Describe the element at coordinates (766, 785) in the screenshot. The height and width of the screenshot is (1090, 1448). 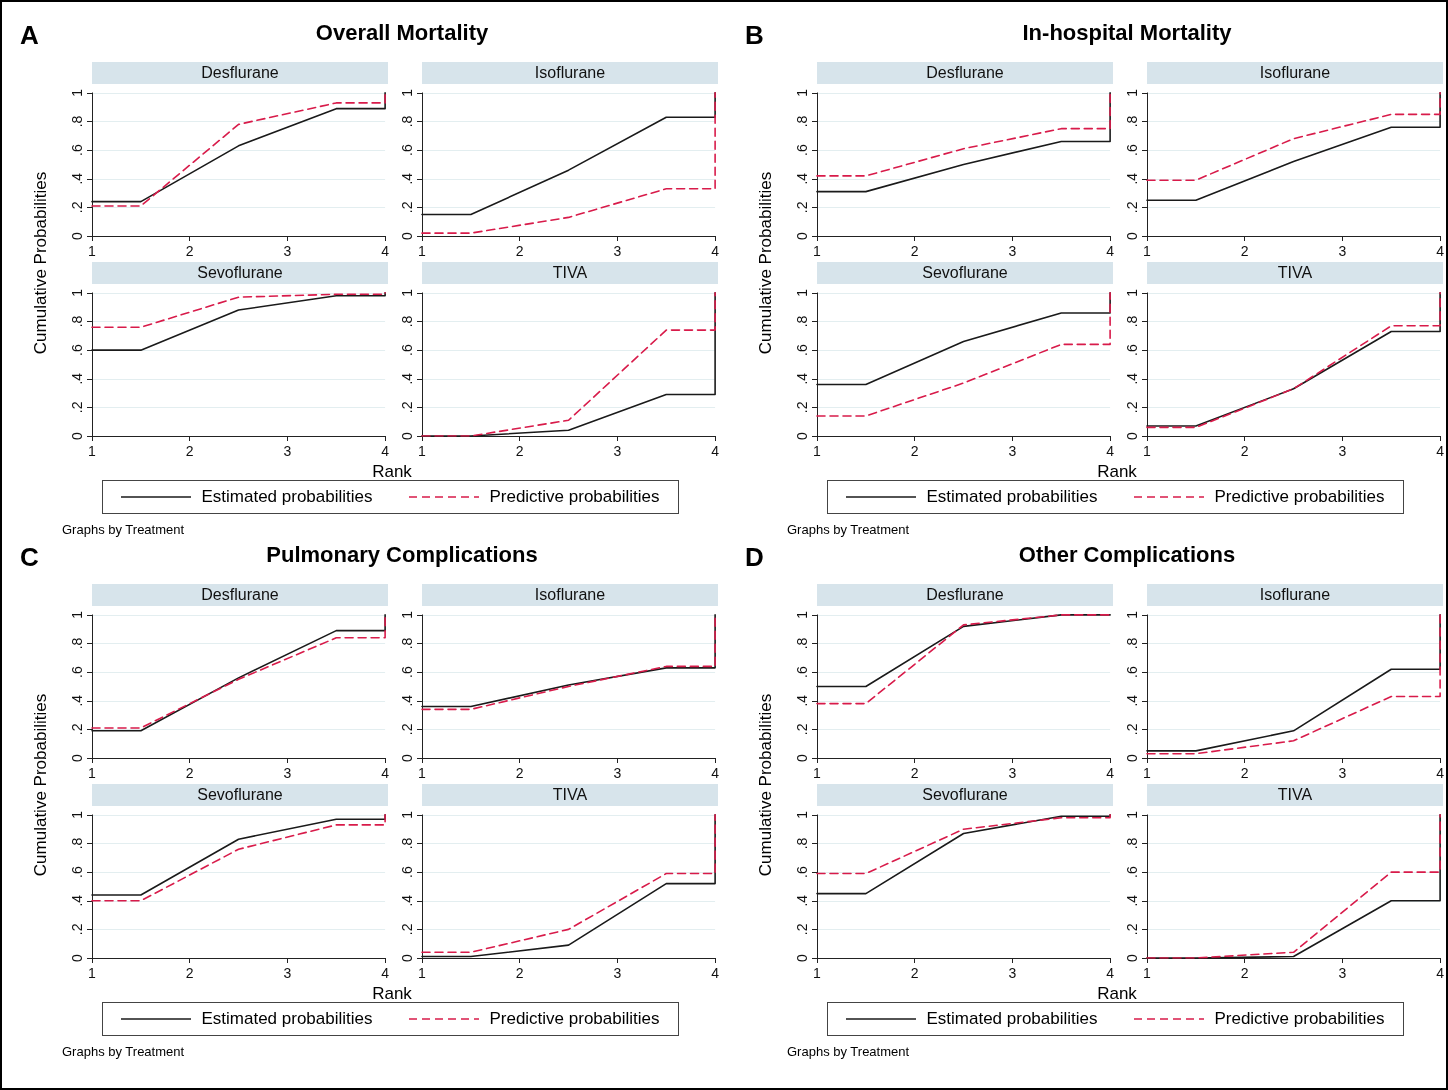
I see `y-axis-title: Cumulative Probabilities` at that location.